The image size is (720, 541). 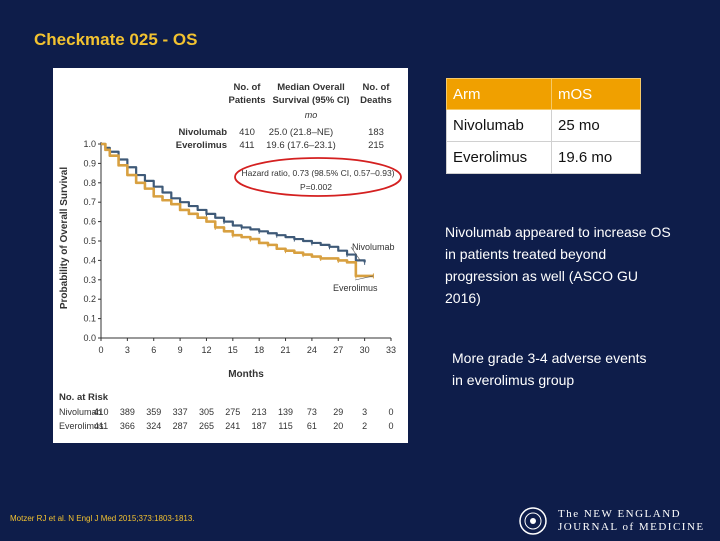 I want to click on hr-highlight-ellipse, so click(x=318, y=177).